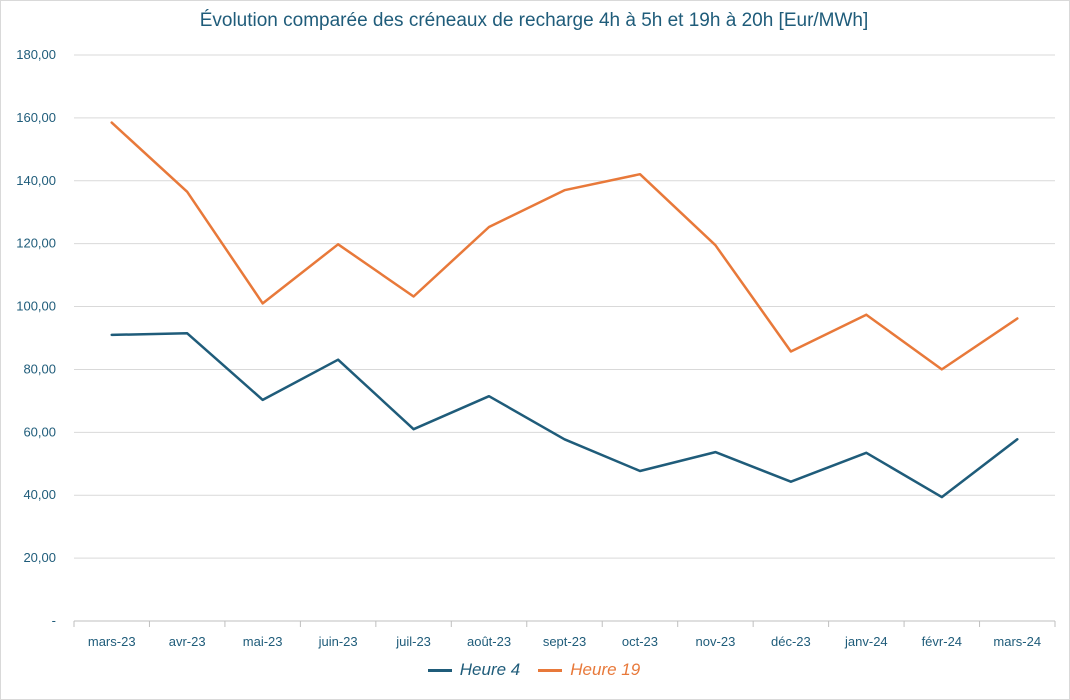  Describe the element at coordinates (263, 641) in the screenshot. I see `x-tick-label: mai-23` at that location.